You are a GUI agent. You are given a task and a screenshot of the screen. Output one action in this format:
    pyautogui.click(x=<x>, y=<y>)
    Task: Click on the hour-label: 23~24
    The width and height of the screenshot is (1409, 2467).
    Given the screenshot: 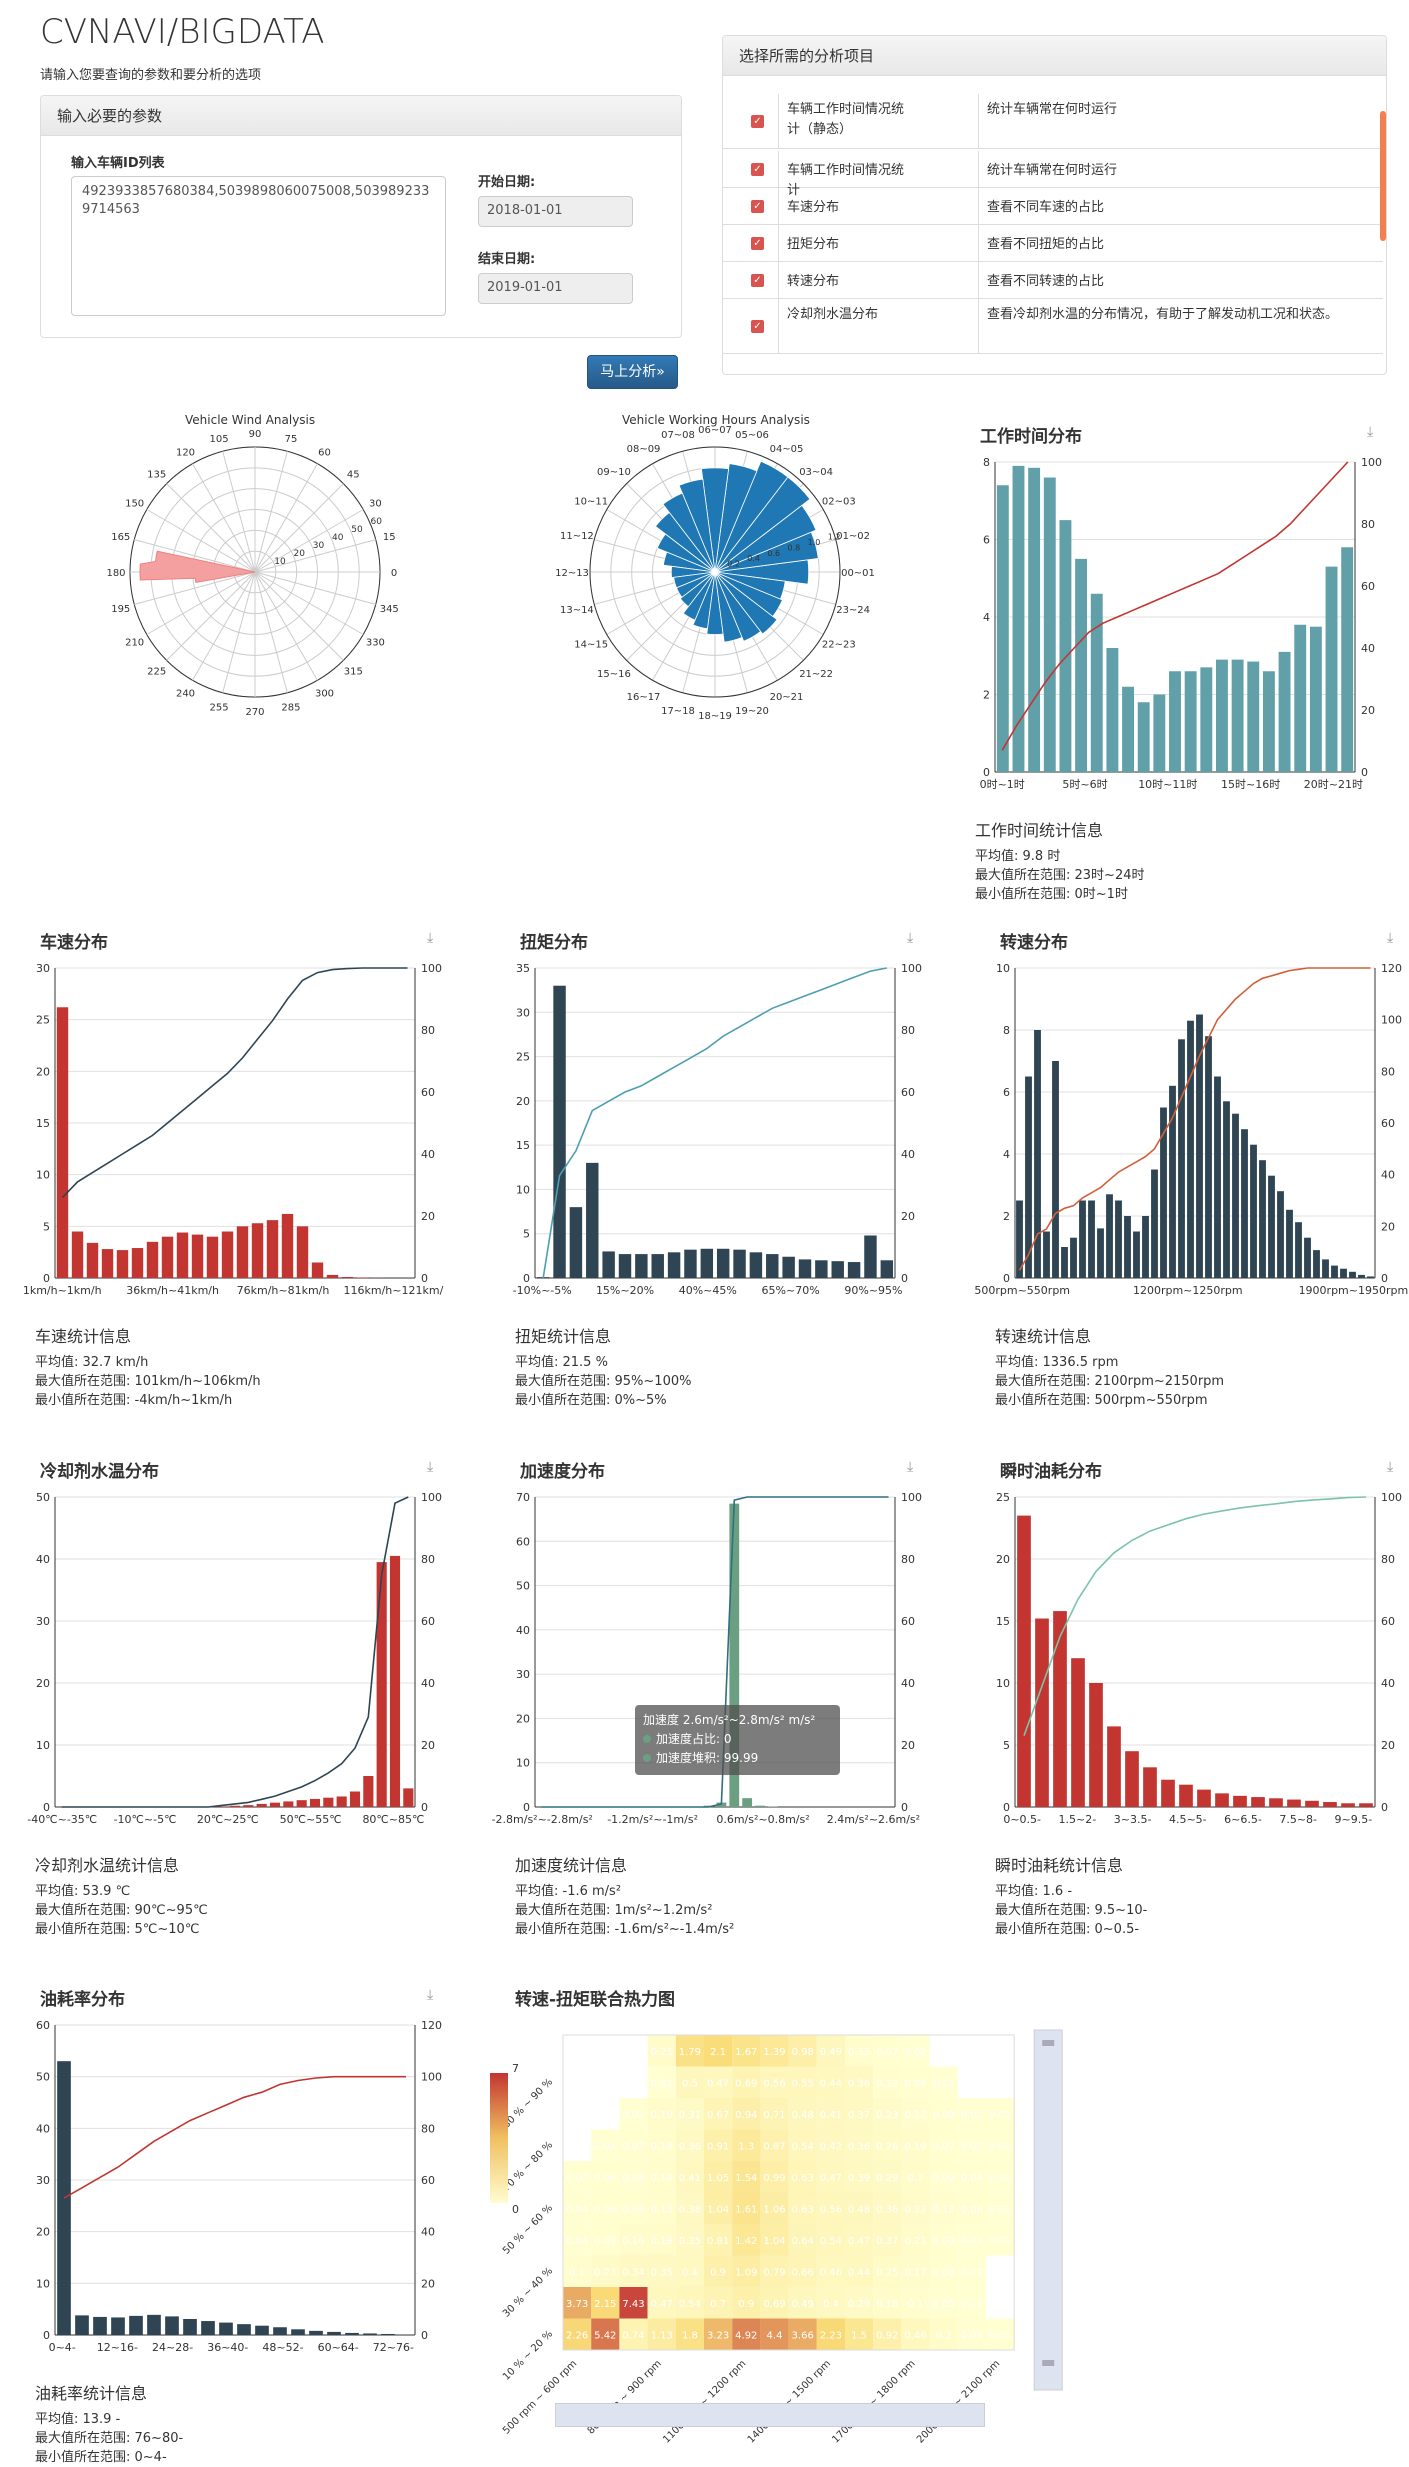 What is the action you would take?
    pyautogui.click(x=853, y=610)
    